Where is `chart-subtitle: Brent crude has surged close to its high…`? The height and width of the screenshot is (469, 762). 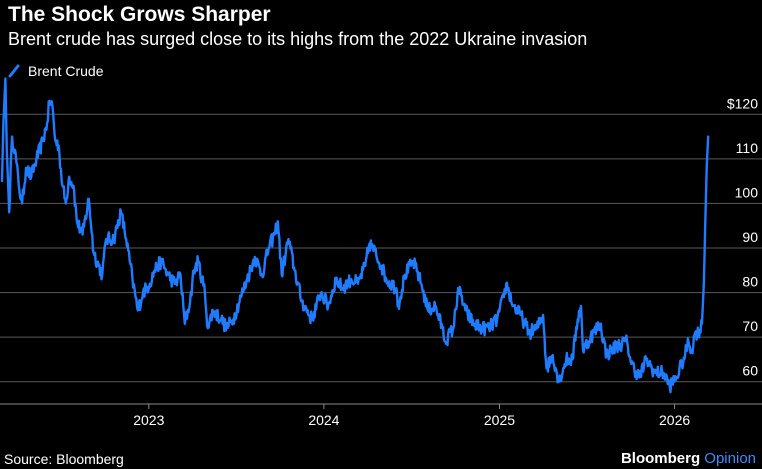
chart-subtitle: Brent crude has surged close to its high… is located at coordinates (298, 39).